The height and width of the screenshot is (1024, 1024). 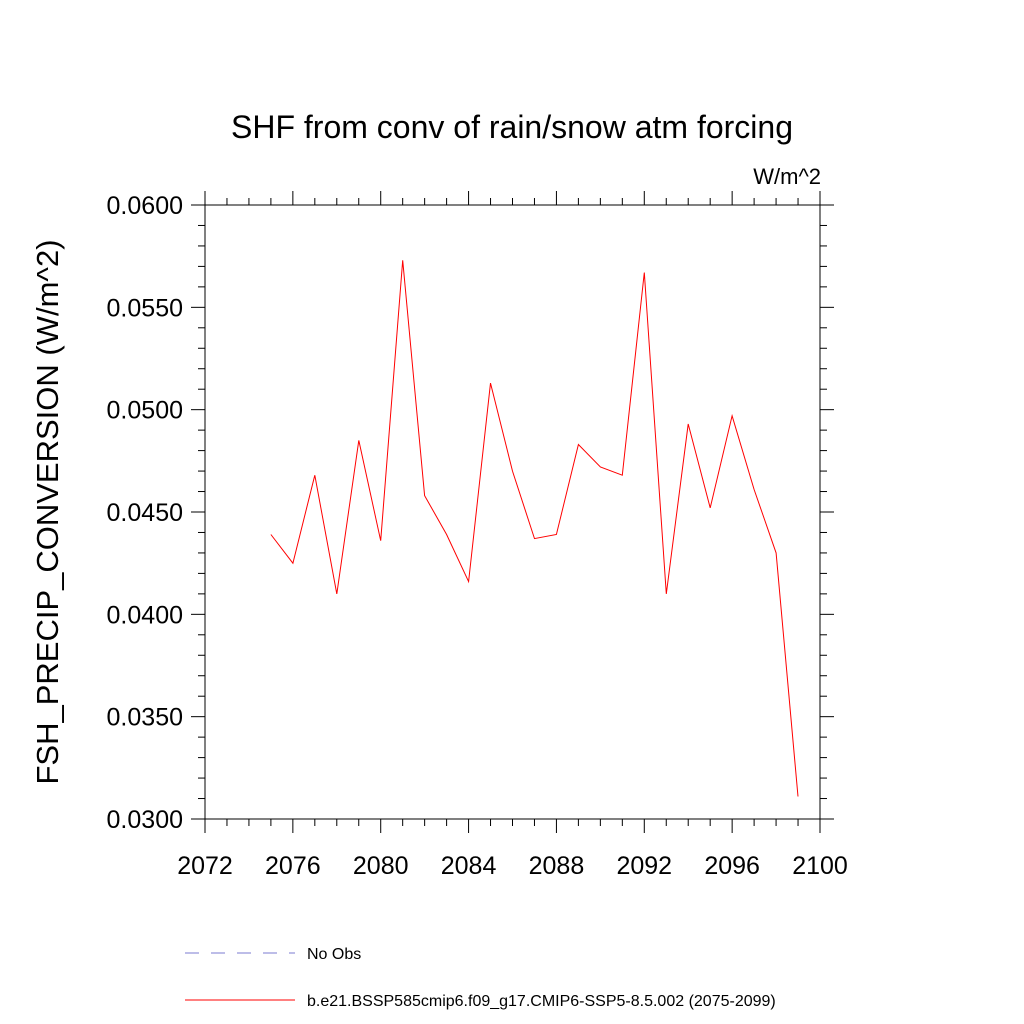 What do you see at coordinates (820, 866) in the screenshot?
I see `x-tick-label: 2100` at bounding box center [820, 866].